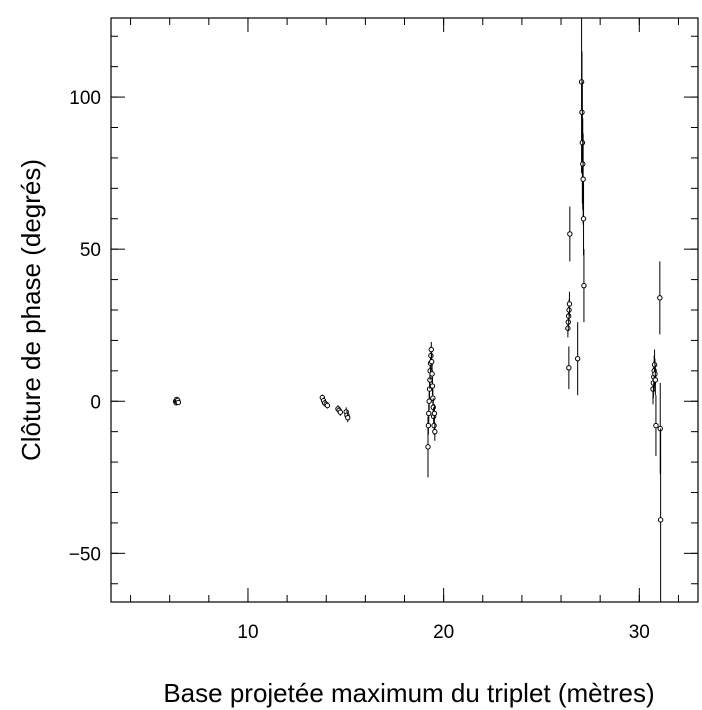 Image resolution: width=702 pixels, height=710 pixels. Describe the element at coordinates (90, 250) in the screenshot. I see `y-tick-label: 50` at that location.